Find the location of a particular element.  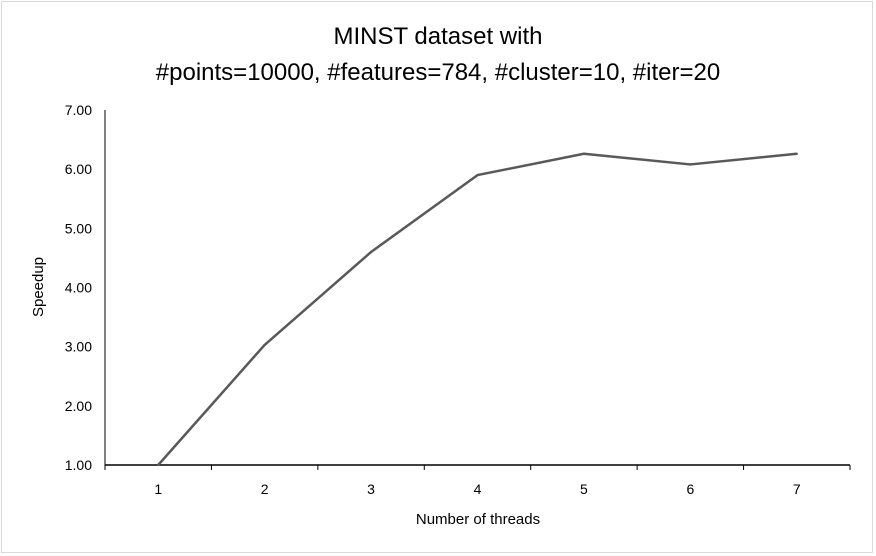

chart-title-line-1: MINST dataset with is located at coordinates (438, 36).